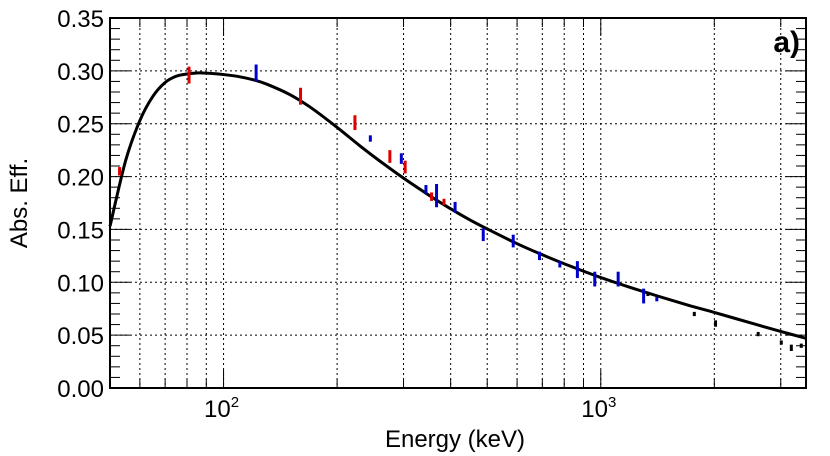  I want to click on y-tick-label: 0.00, so click(80, 389).